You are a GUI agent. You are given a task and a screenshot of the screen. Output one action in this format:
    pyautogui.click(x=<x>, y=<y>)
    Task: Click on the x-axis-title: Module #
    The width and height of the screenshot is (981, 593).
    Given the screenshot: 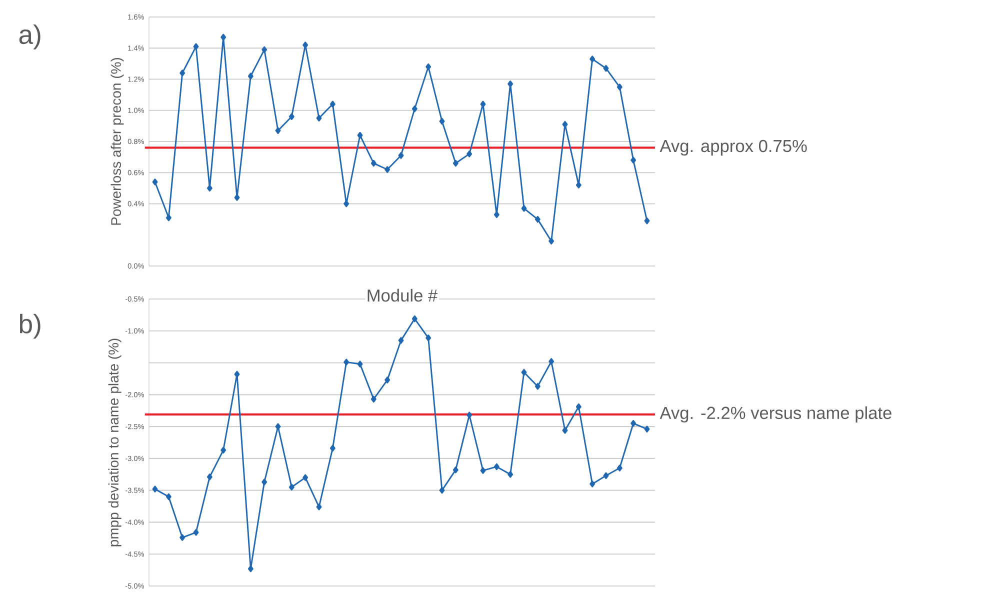 What is the action you would take?
    pyautogui.click(x=403, y=295)
    